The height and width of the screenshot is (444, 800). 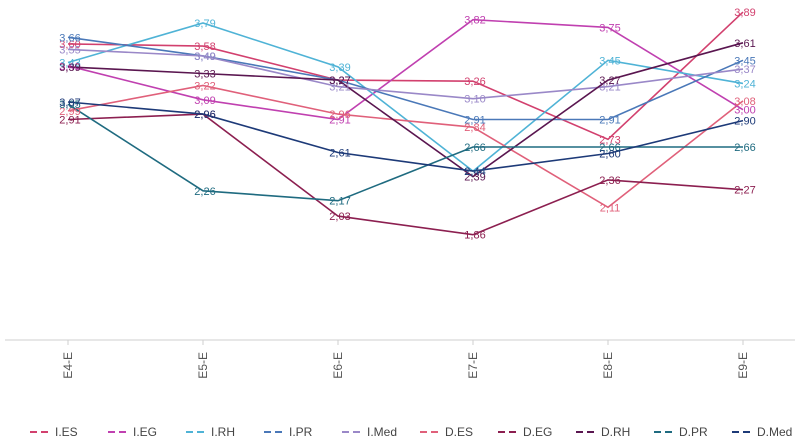 I want to click on legend-item-i-pr: I.PR, so click(x=288, y=432).